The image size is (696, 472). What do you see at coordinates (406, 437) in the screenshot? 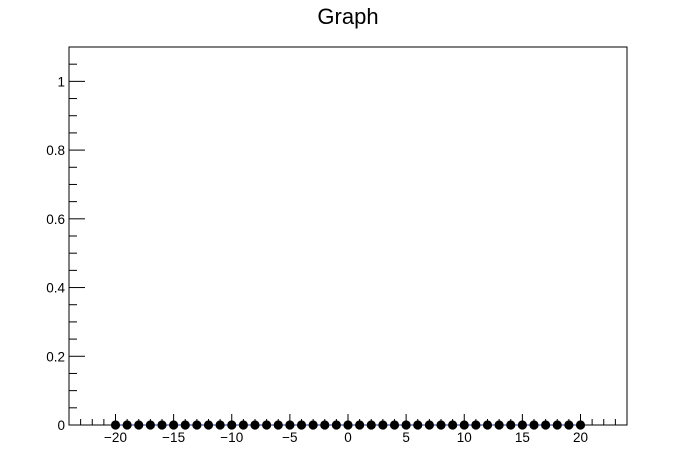
I see `x-tick-label: 5` at bounding box center [406, 437].